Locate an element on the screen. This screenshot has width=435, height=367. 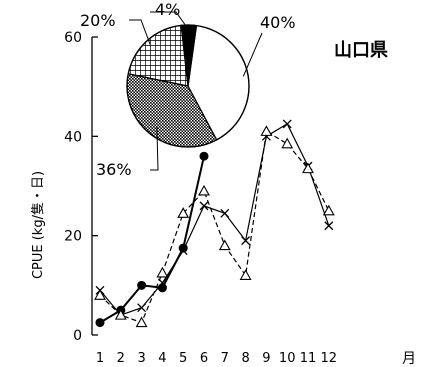
pie-slice-label: 4% is located at coordinates (167, 9).